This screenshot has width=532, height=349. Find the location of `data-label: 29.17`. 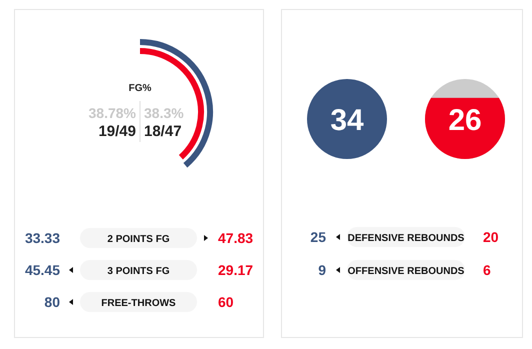

data-label: 29.17 is located at coordinates (236, 270).